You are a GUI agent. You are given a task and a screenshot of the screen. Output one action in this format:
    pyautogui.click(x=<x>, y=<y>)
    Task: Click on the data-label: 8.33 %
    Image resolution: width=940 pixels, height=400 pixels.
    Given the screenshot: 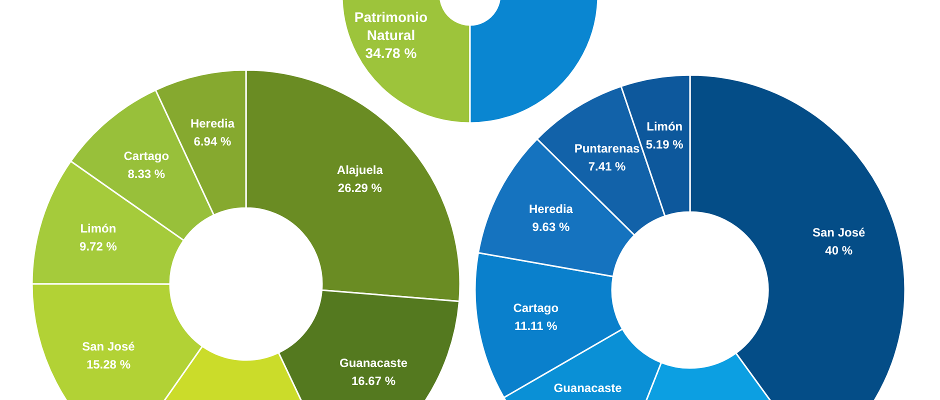 What is the action you would take?
    pyautogui.click(x=147, y=174)
    